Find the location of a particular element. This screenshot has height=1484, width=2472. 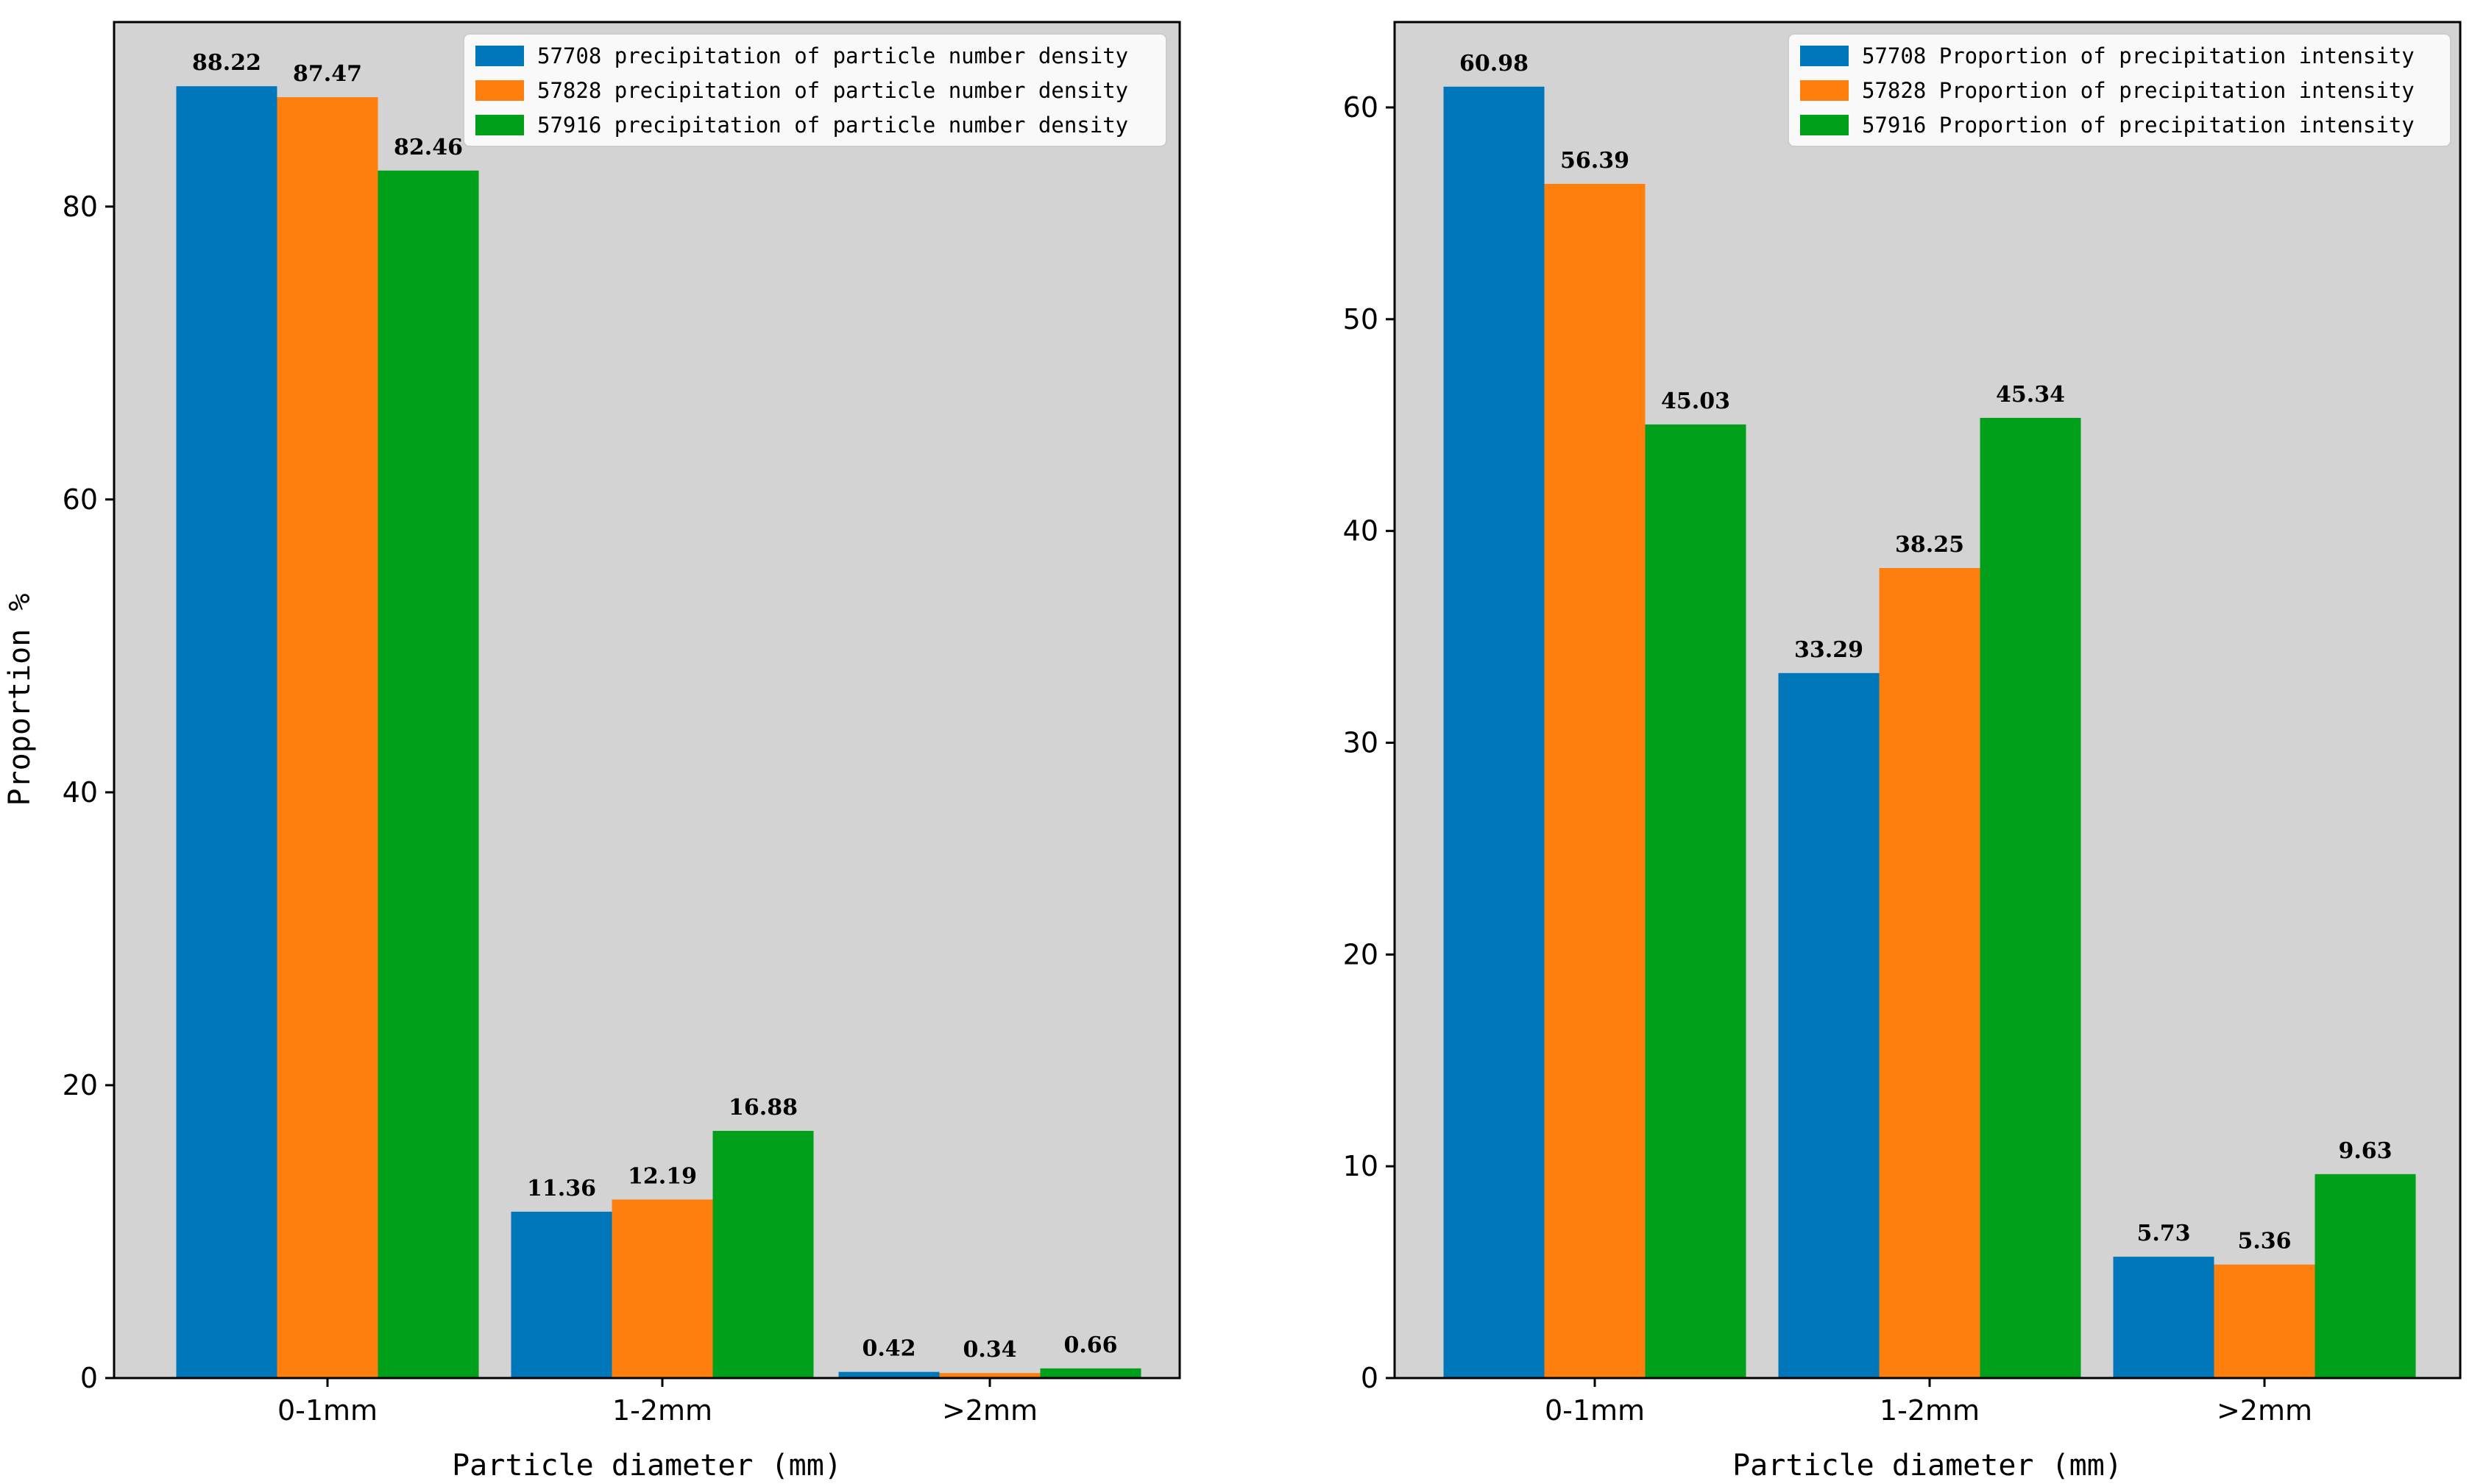

bar-value-label: 38.25 is located at coordinates (1930, 545).